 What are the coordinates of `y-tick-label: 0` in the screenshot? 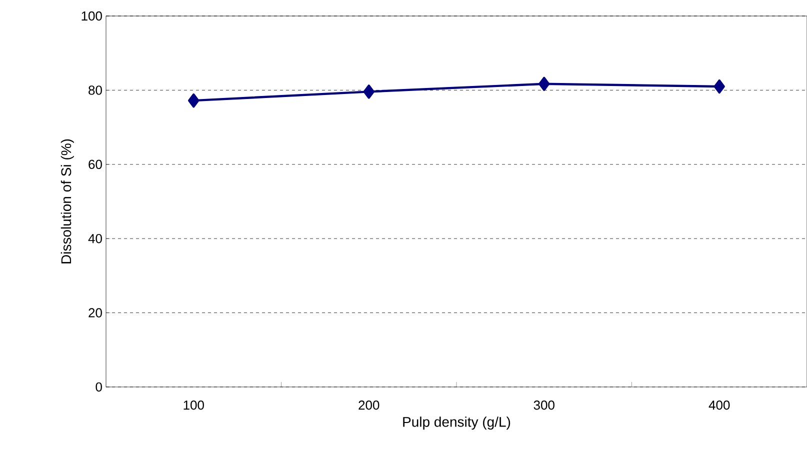 It's located at (99, 387).